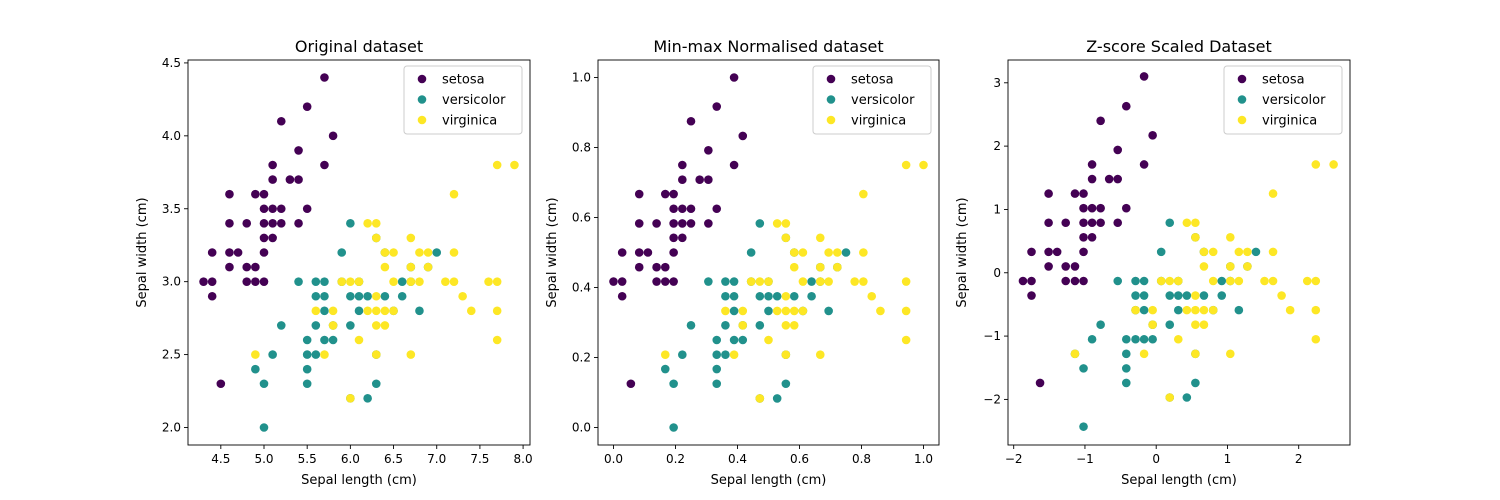 The image size is (1500, 500). I want to click on y-tick-label: 3.0, so click(171, 282).